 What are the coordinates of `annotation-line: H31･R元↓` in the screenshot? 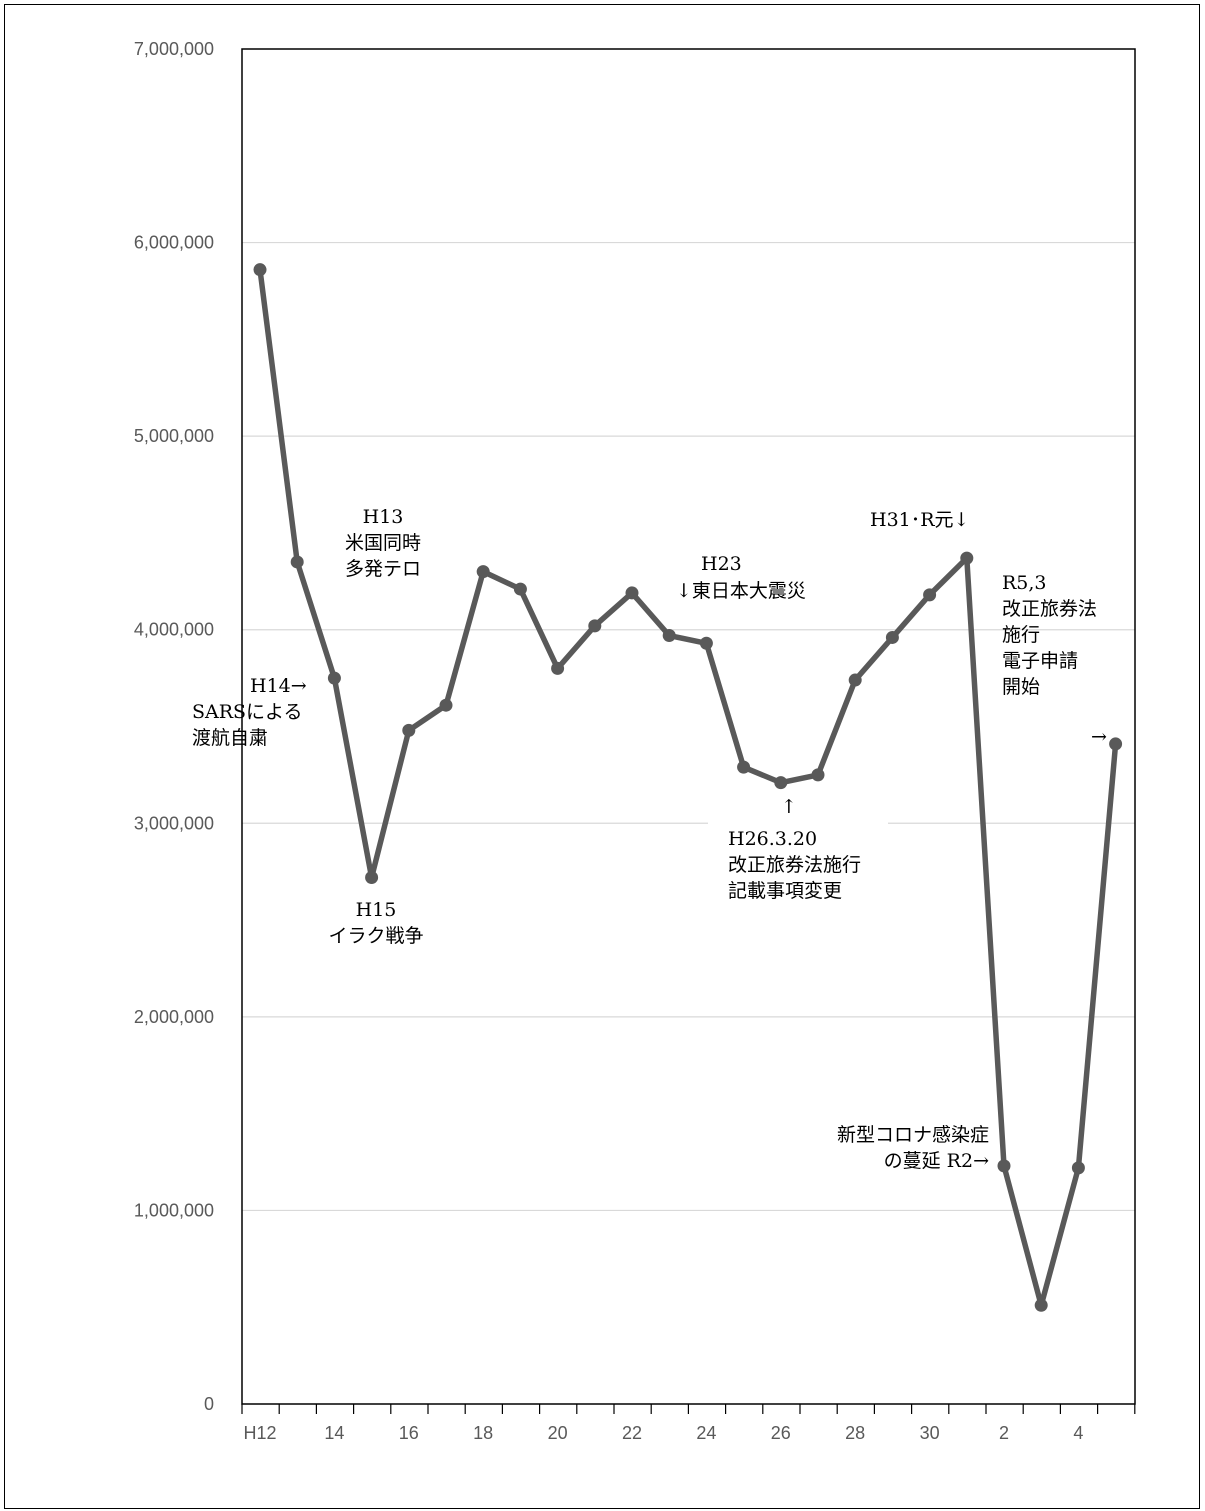 It's located at (919, 520).